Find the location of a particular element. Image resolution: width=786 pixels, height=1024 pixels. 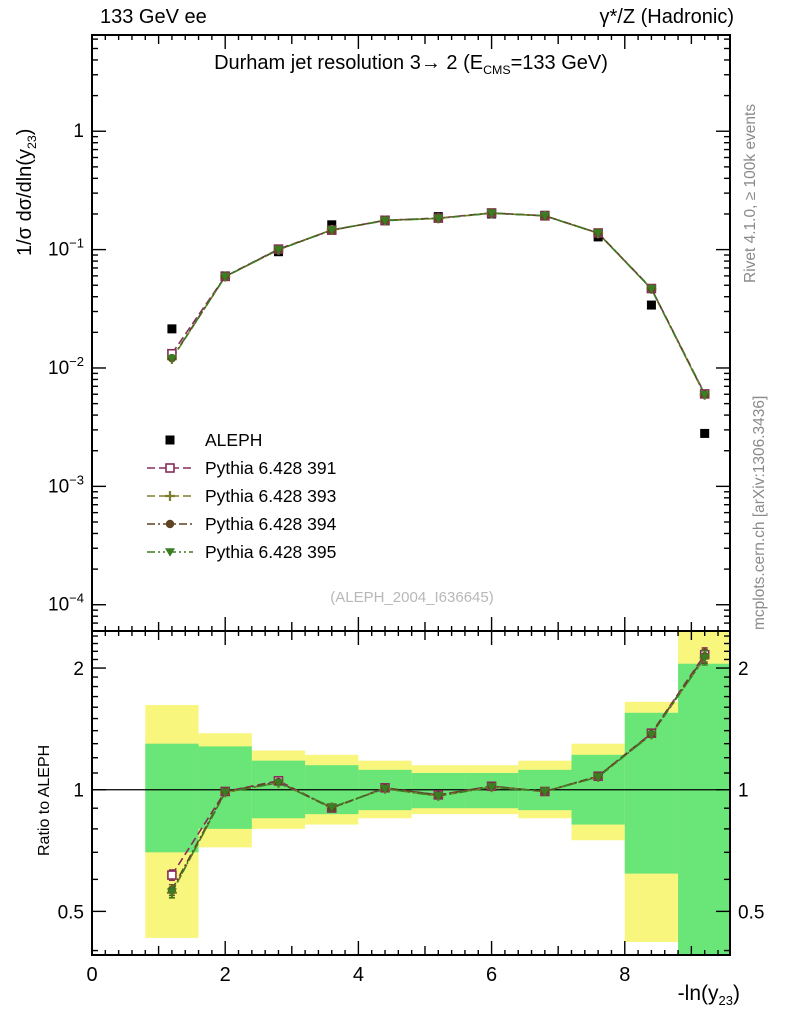

series-line-main is located at coordinates (438, 304).